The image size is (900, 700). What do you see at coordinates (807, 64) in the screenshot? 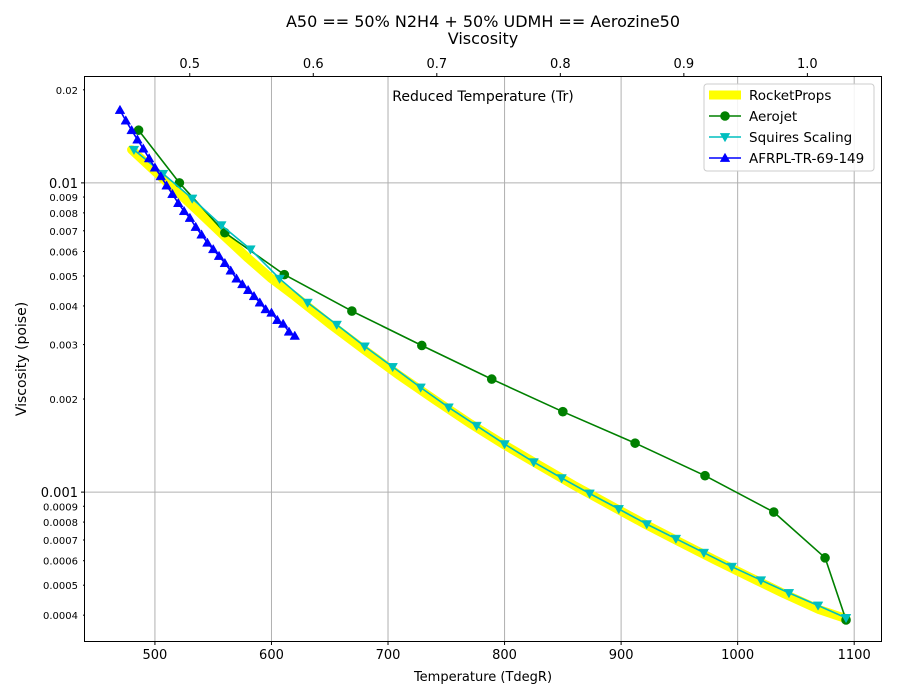
I see `top-tick-label: 1.0` at bounding box center [807, 64].